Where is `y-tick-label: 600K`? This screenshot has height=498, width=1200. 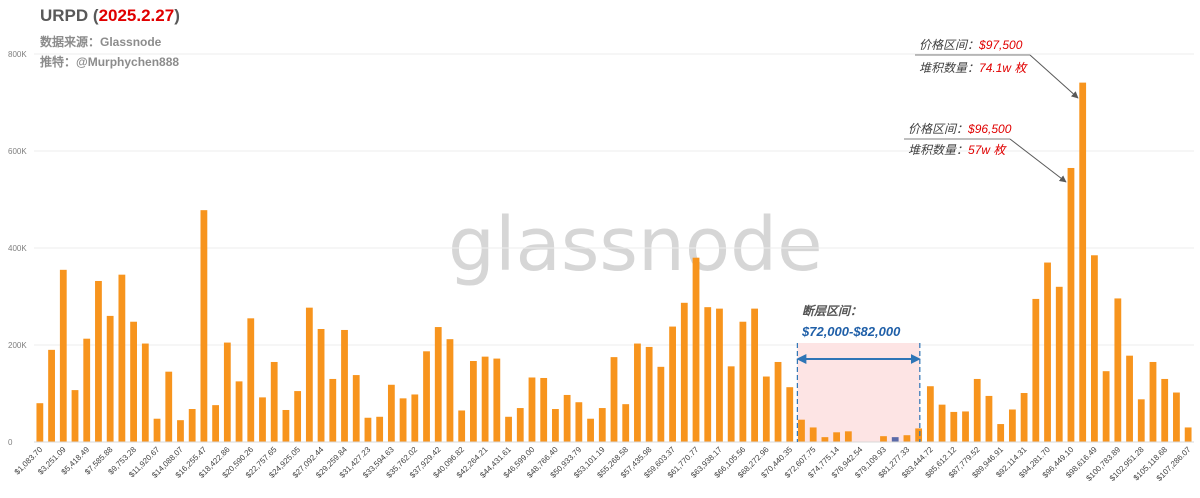 y-tick-label: 600K is located at coordinates (17, 151).